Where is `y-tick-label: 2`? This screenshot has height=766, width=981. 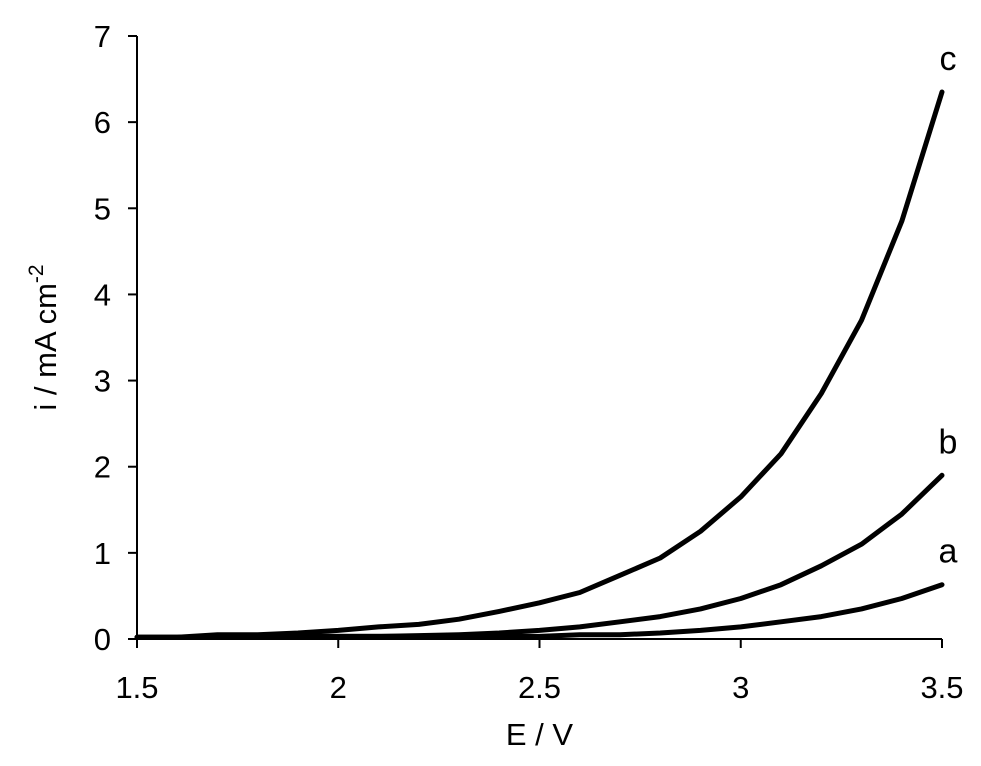 y-tick-label: 2 is located at coordinates (102, 467).